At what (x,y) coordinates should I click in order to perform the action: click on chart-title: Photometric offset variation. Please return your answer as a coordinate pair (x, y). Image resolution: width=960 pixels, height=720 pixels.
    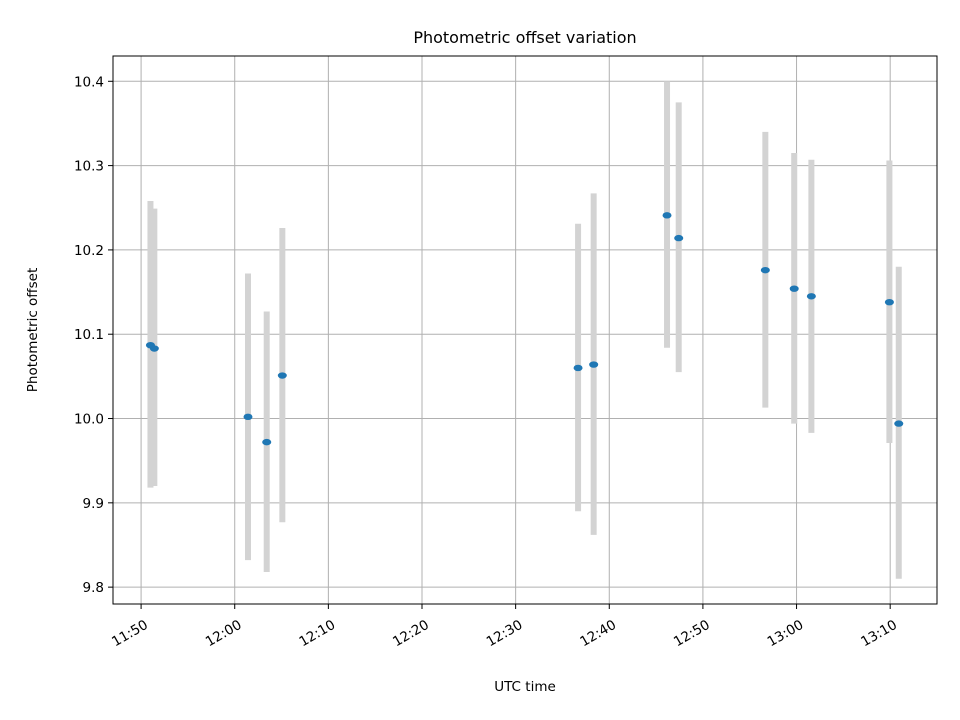
    Looking at the image, I should click on (524, 37).